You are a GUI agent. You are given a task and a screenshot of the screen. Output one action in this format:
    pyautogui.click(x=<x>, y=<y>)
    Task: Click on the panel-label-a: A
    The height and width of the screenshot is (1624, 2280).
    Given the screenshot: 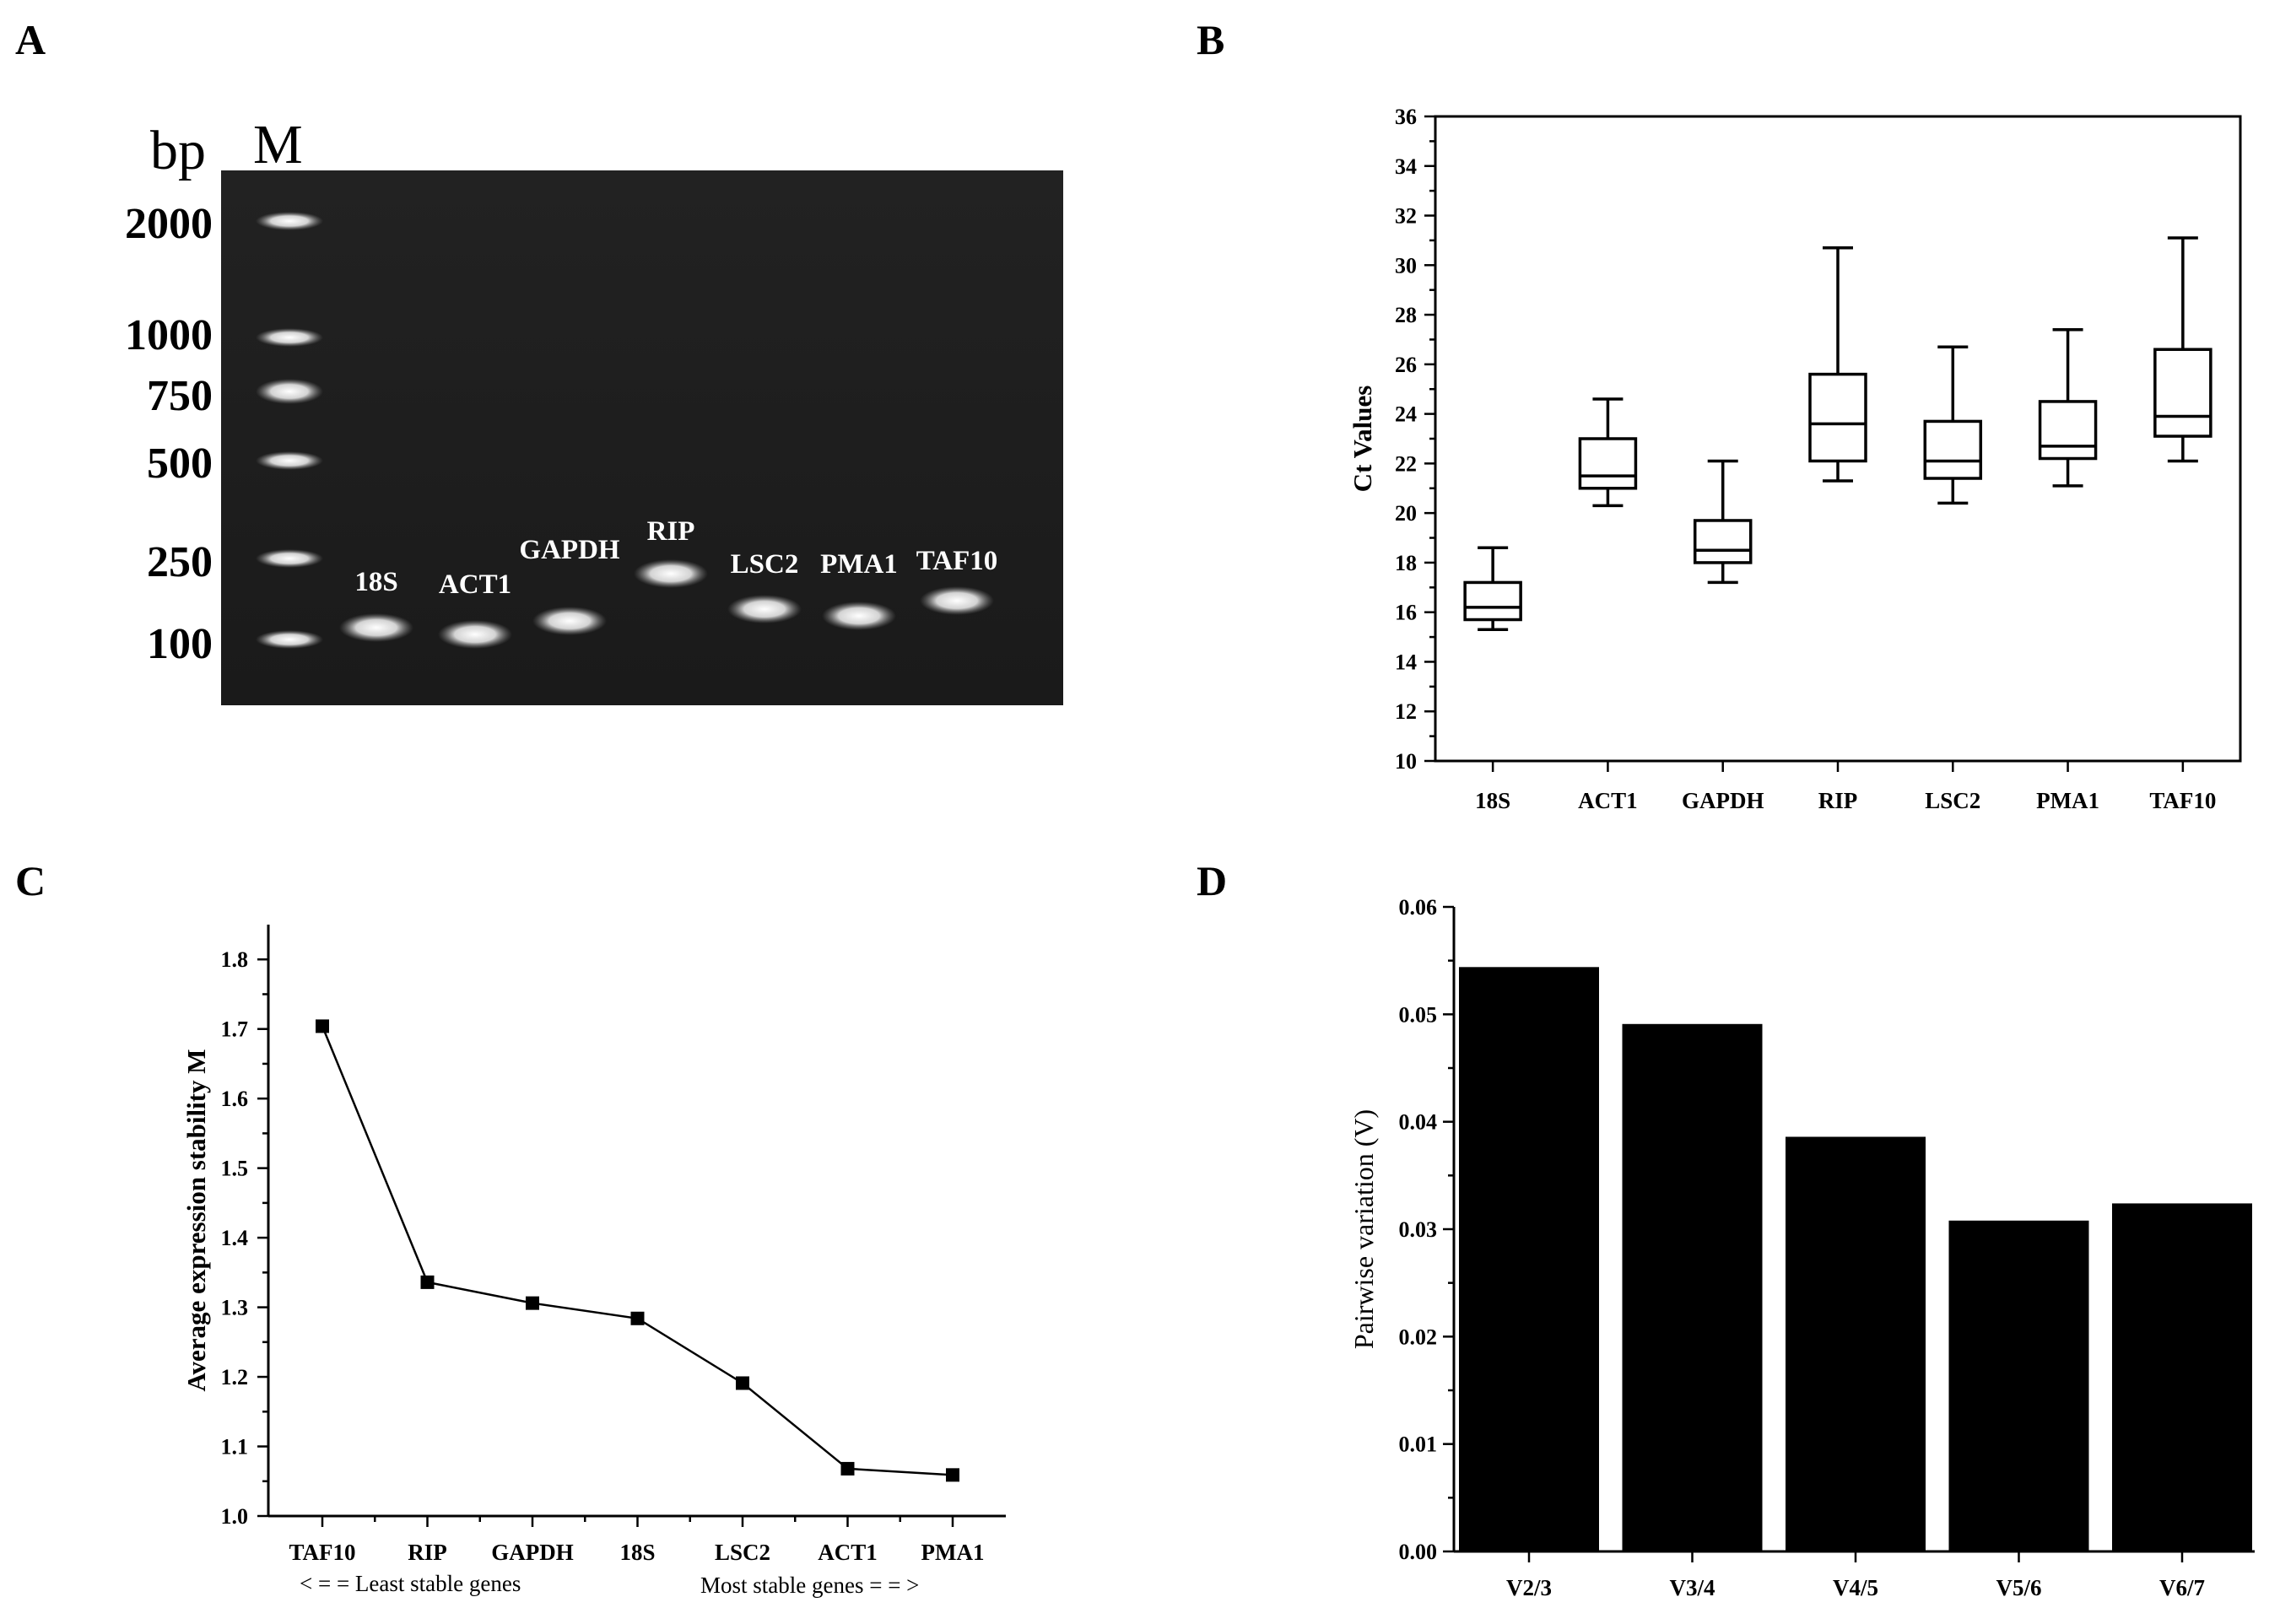 What is the action you would take?
    pyautogui.click(x=30, y=39)
    